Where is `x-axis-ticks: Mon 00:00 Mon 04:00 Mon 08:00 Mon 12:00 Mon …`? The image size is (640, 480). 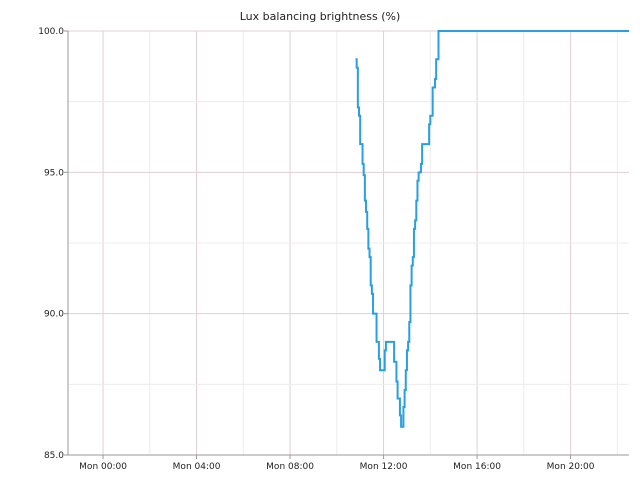
x-axis-ticks: Mon 00:00 Mon 04:00 Mon 08:00 Mon 12:00 Mon … is located at coordinates (337, 463).